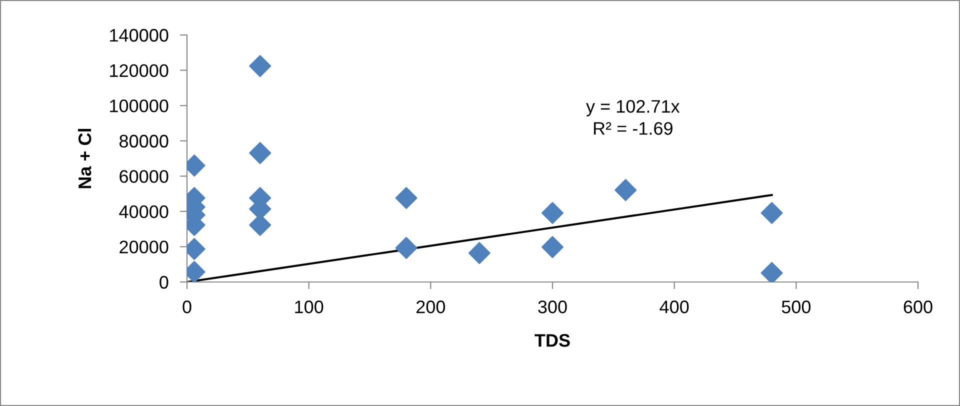  What do you see at coordinates (309, 307) in the screenshot?
I see `x-tick-label: 100` at bounding box center [309, 307].